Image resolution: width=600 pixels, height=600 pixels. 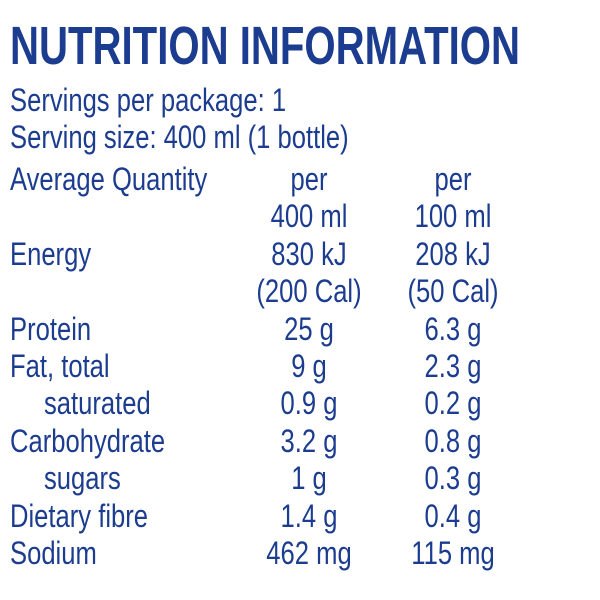 I want to click on nutrient-value: 25 g, so click(x=309, y=328).